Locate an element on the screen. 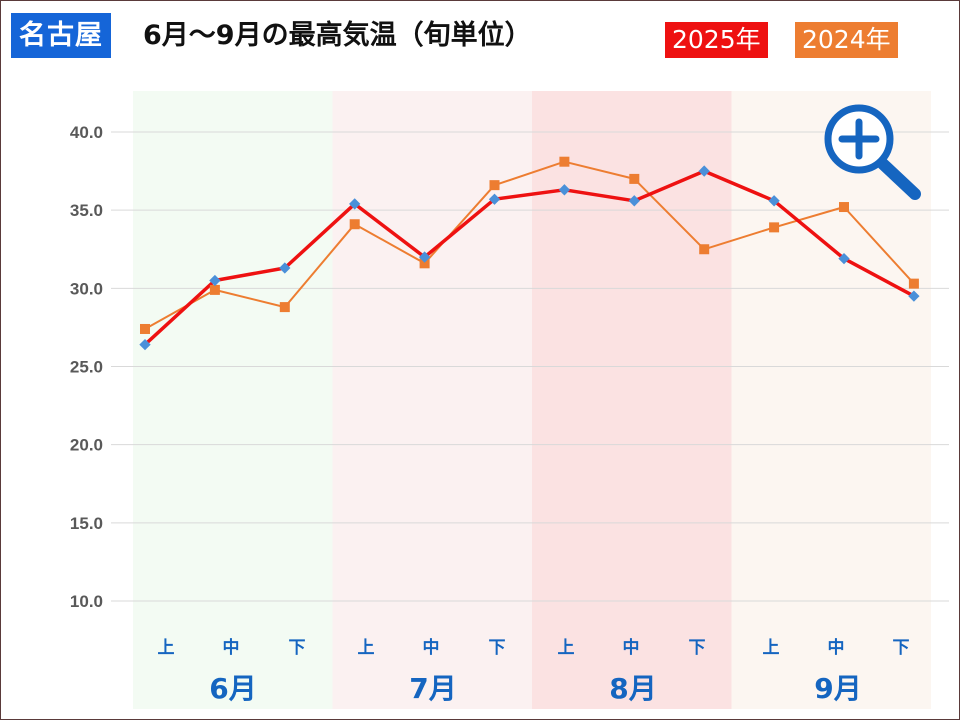 This screenshot has width=960, height=720. header: 名古屋 6月～9月の最高気温（旬単位） 2025年 2024年 is located at coordinates (480, 32).